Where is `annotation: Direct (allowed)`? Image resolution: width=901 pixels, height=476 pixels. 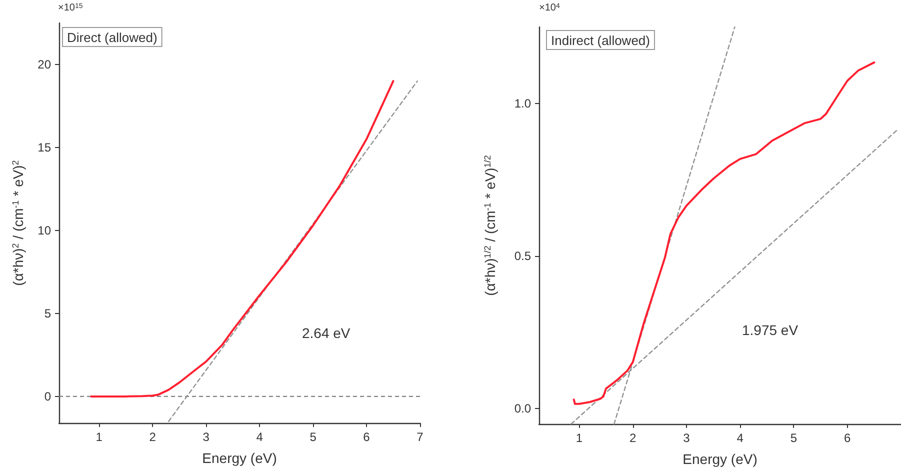
annotation: Direct (allowed) is located at coordinates (112, 37).